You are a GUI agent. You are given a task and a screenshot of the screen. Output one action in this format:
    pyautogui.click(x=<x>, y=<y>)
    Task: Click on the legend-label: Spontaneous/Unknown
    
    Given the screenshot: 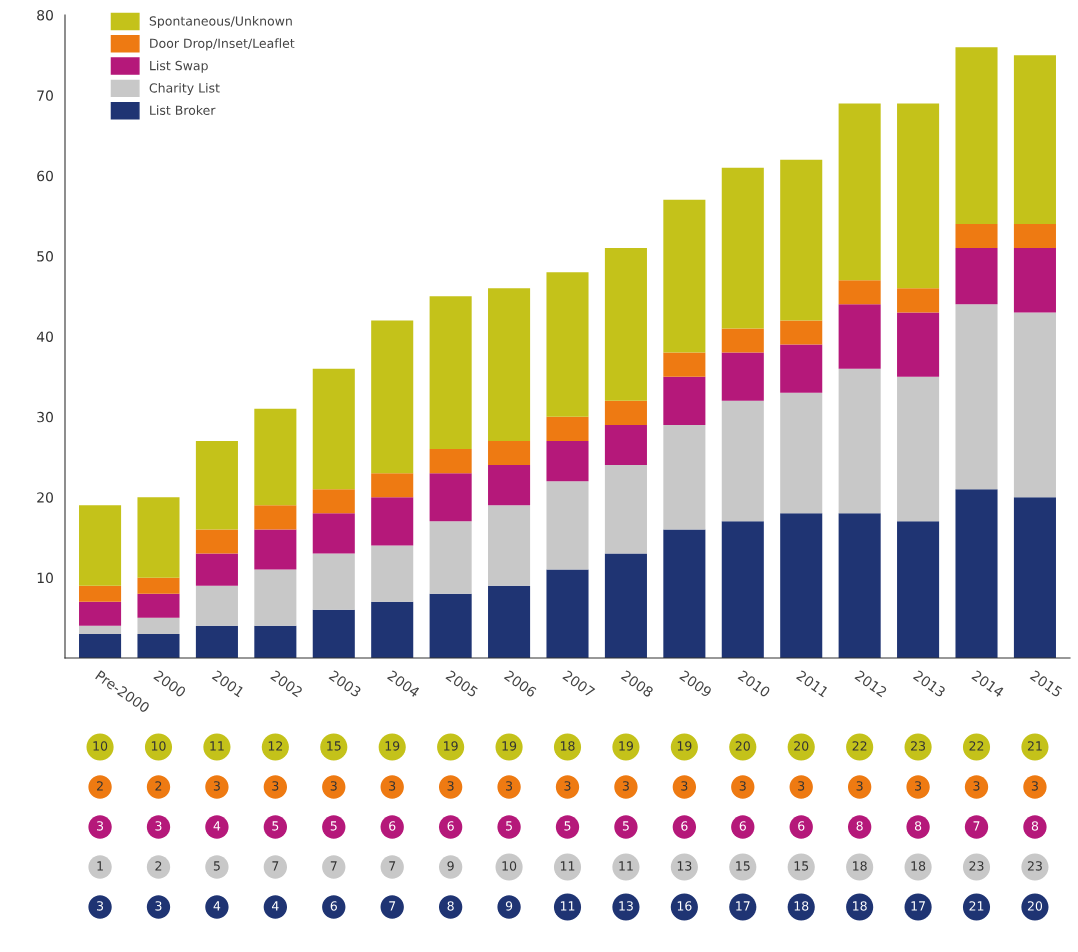 What is the action you would take?
    pyautogui.click(x=220, y=22)
    